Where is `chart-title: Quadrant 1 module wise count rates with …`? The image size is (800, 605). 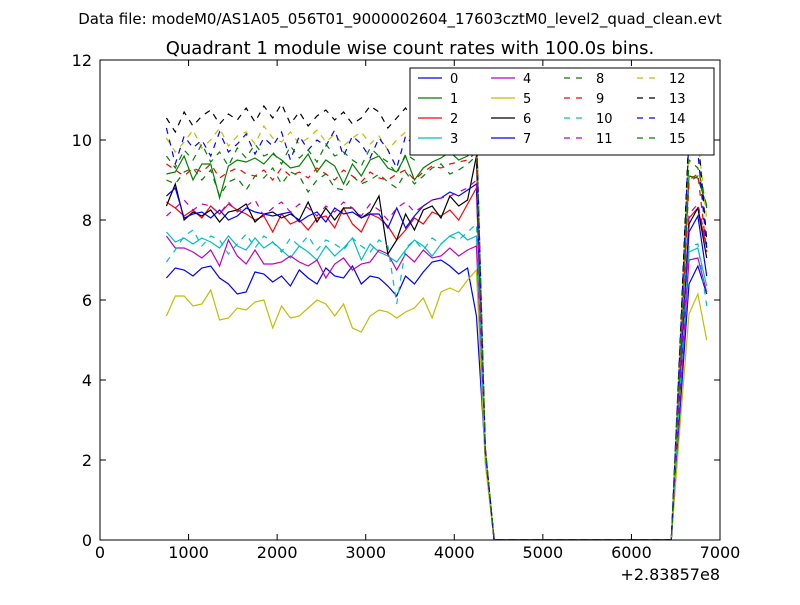
chart-title: Quadrant 1 module wise count rates with … is located at coordinates (410, 48).